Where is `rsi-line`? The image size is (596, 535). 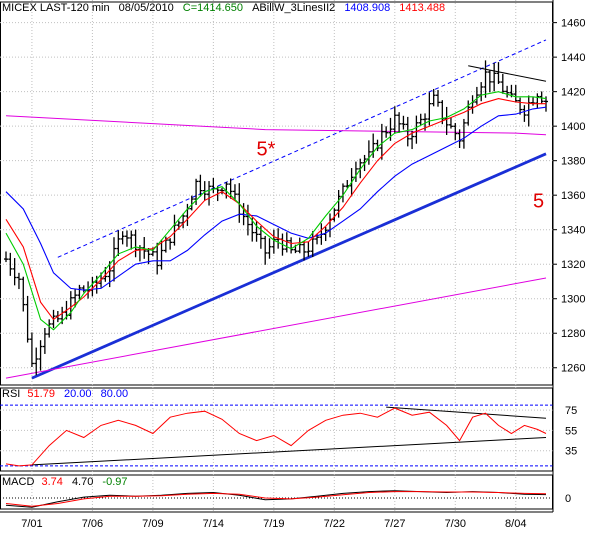
rsi-line is located at coordinates (276, 437).